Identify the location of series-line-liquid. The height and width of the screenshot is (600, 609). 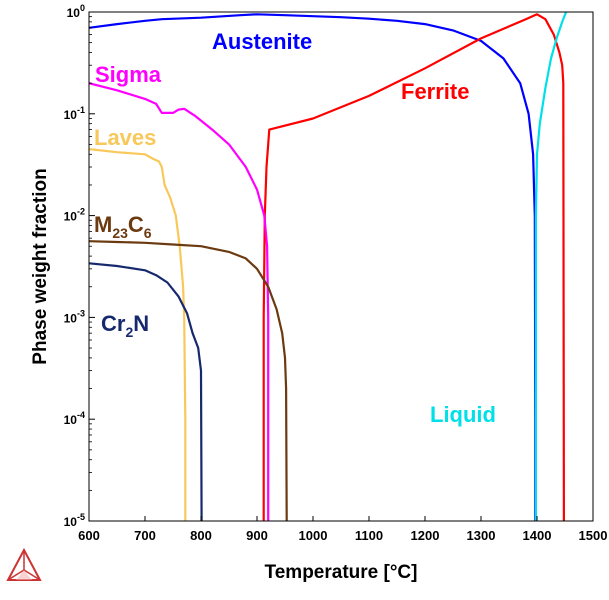
(551, 266).